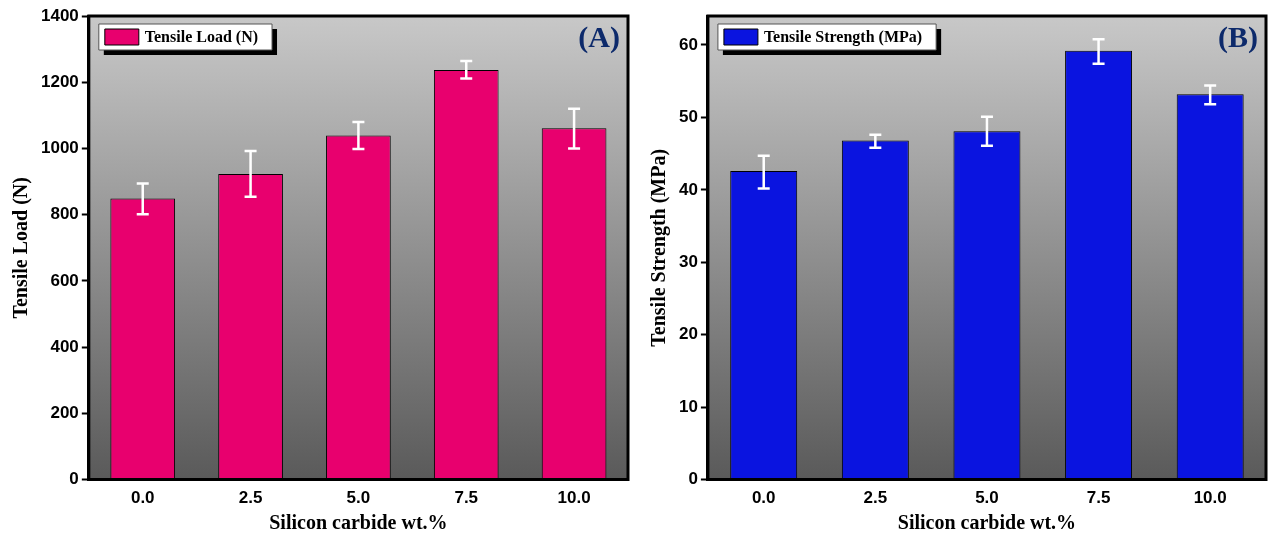  Describe the element at coordinates (64, 346) in the screenshot. I see `y-tick-label: 400` at that location.